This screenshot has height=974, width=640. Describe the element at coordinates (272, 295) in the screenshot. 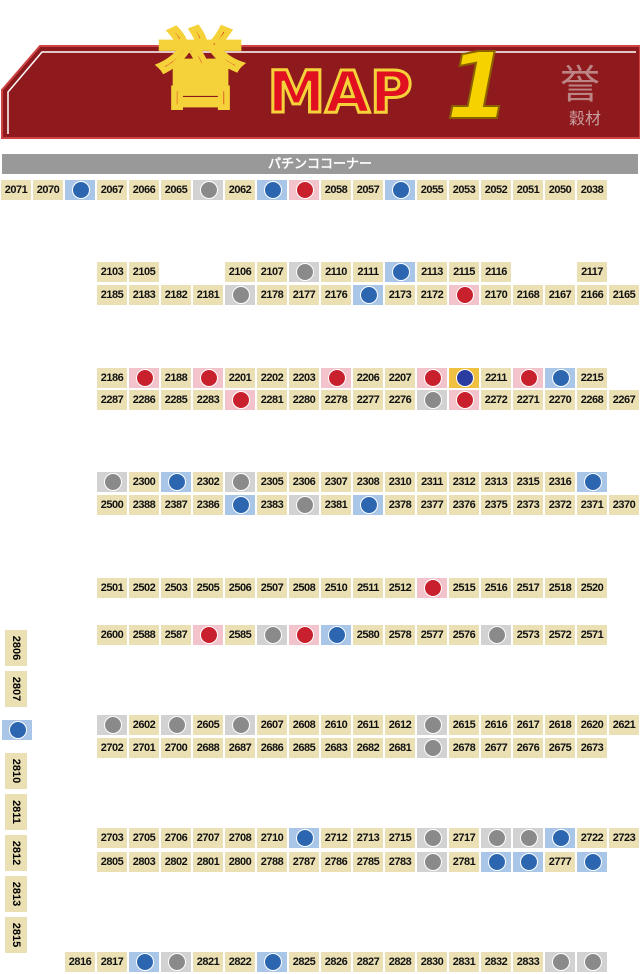

I see `machine-number: 2178` at that location.